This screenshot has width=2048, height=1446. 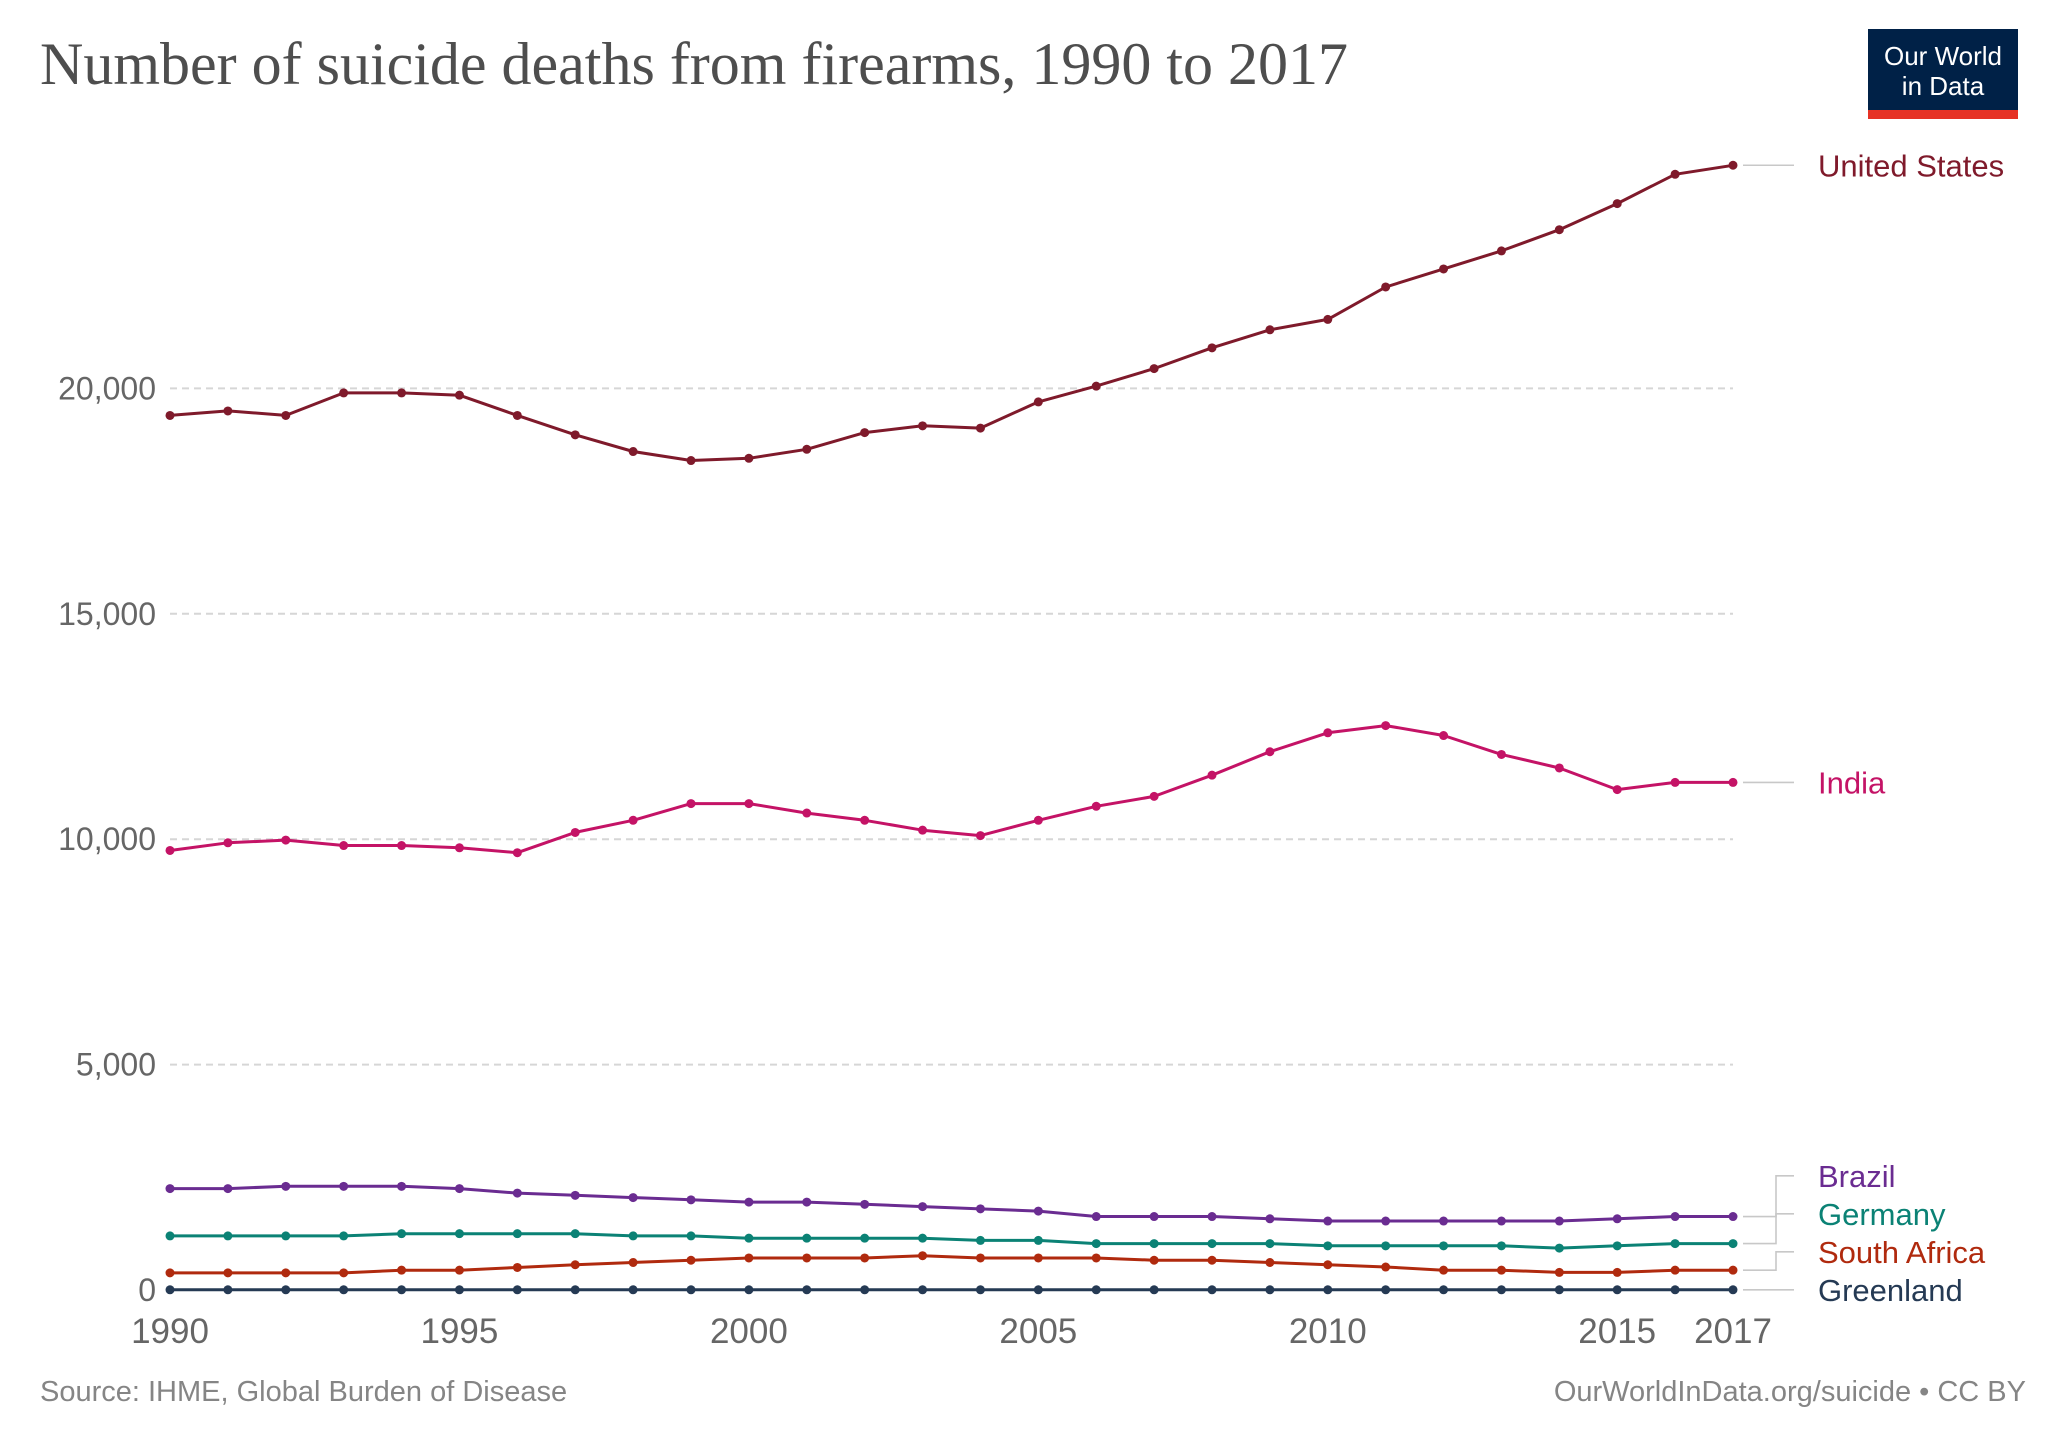 What do you see at coordinates (1911, 165) in the screenshot?
I see `series-label: United States` at bounding box center [1911, 165].